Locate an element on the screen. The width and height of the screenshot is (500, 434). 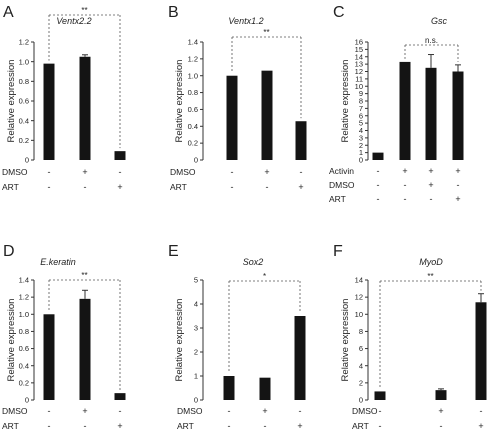
gene-title: Gsc is located at coordinates (439, 21).